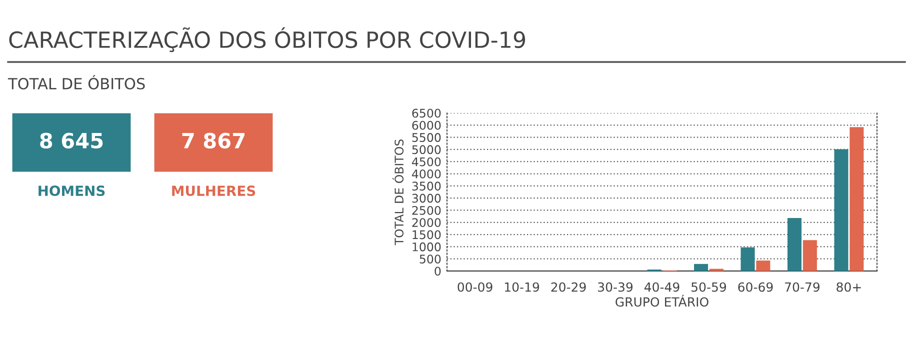 Image resolution: width=915 pixels, height=348 pixels. Describe the element at coordinates (426, 125) in the screenshot. I see `y-tick-label: 6000` at that location.